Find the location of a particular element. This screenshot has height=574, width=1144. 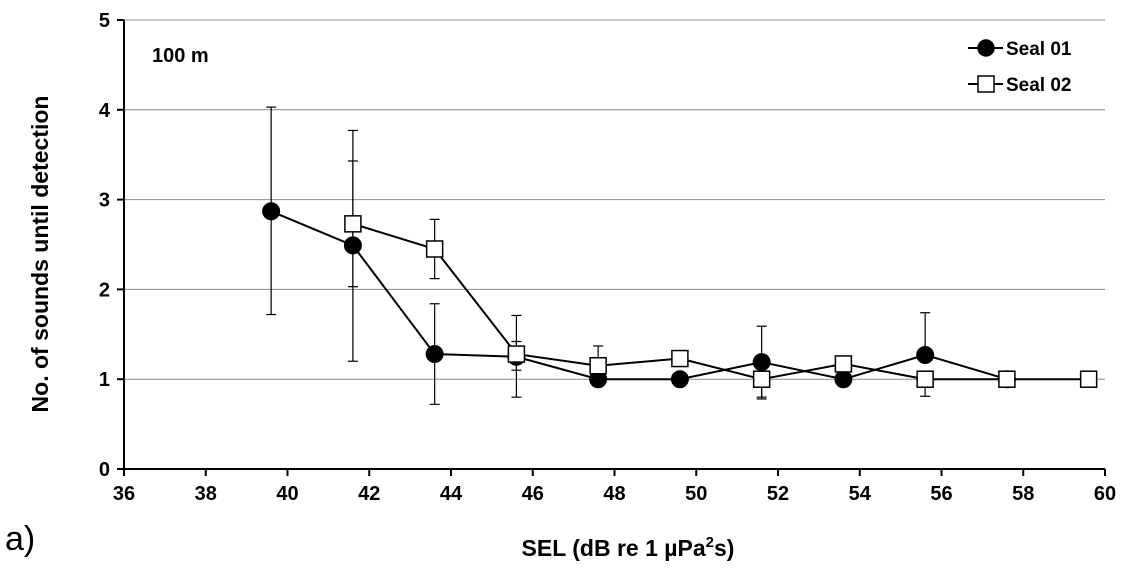

x-tick-label: 58 is located at coordinates (1023, 494).